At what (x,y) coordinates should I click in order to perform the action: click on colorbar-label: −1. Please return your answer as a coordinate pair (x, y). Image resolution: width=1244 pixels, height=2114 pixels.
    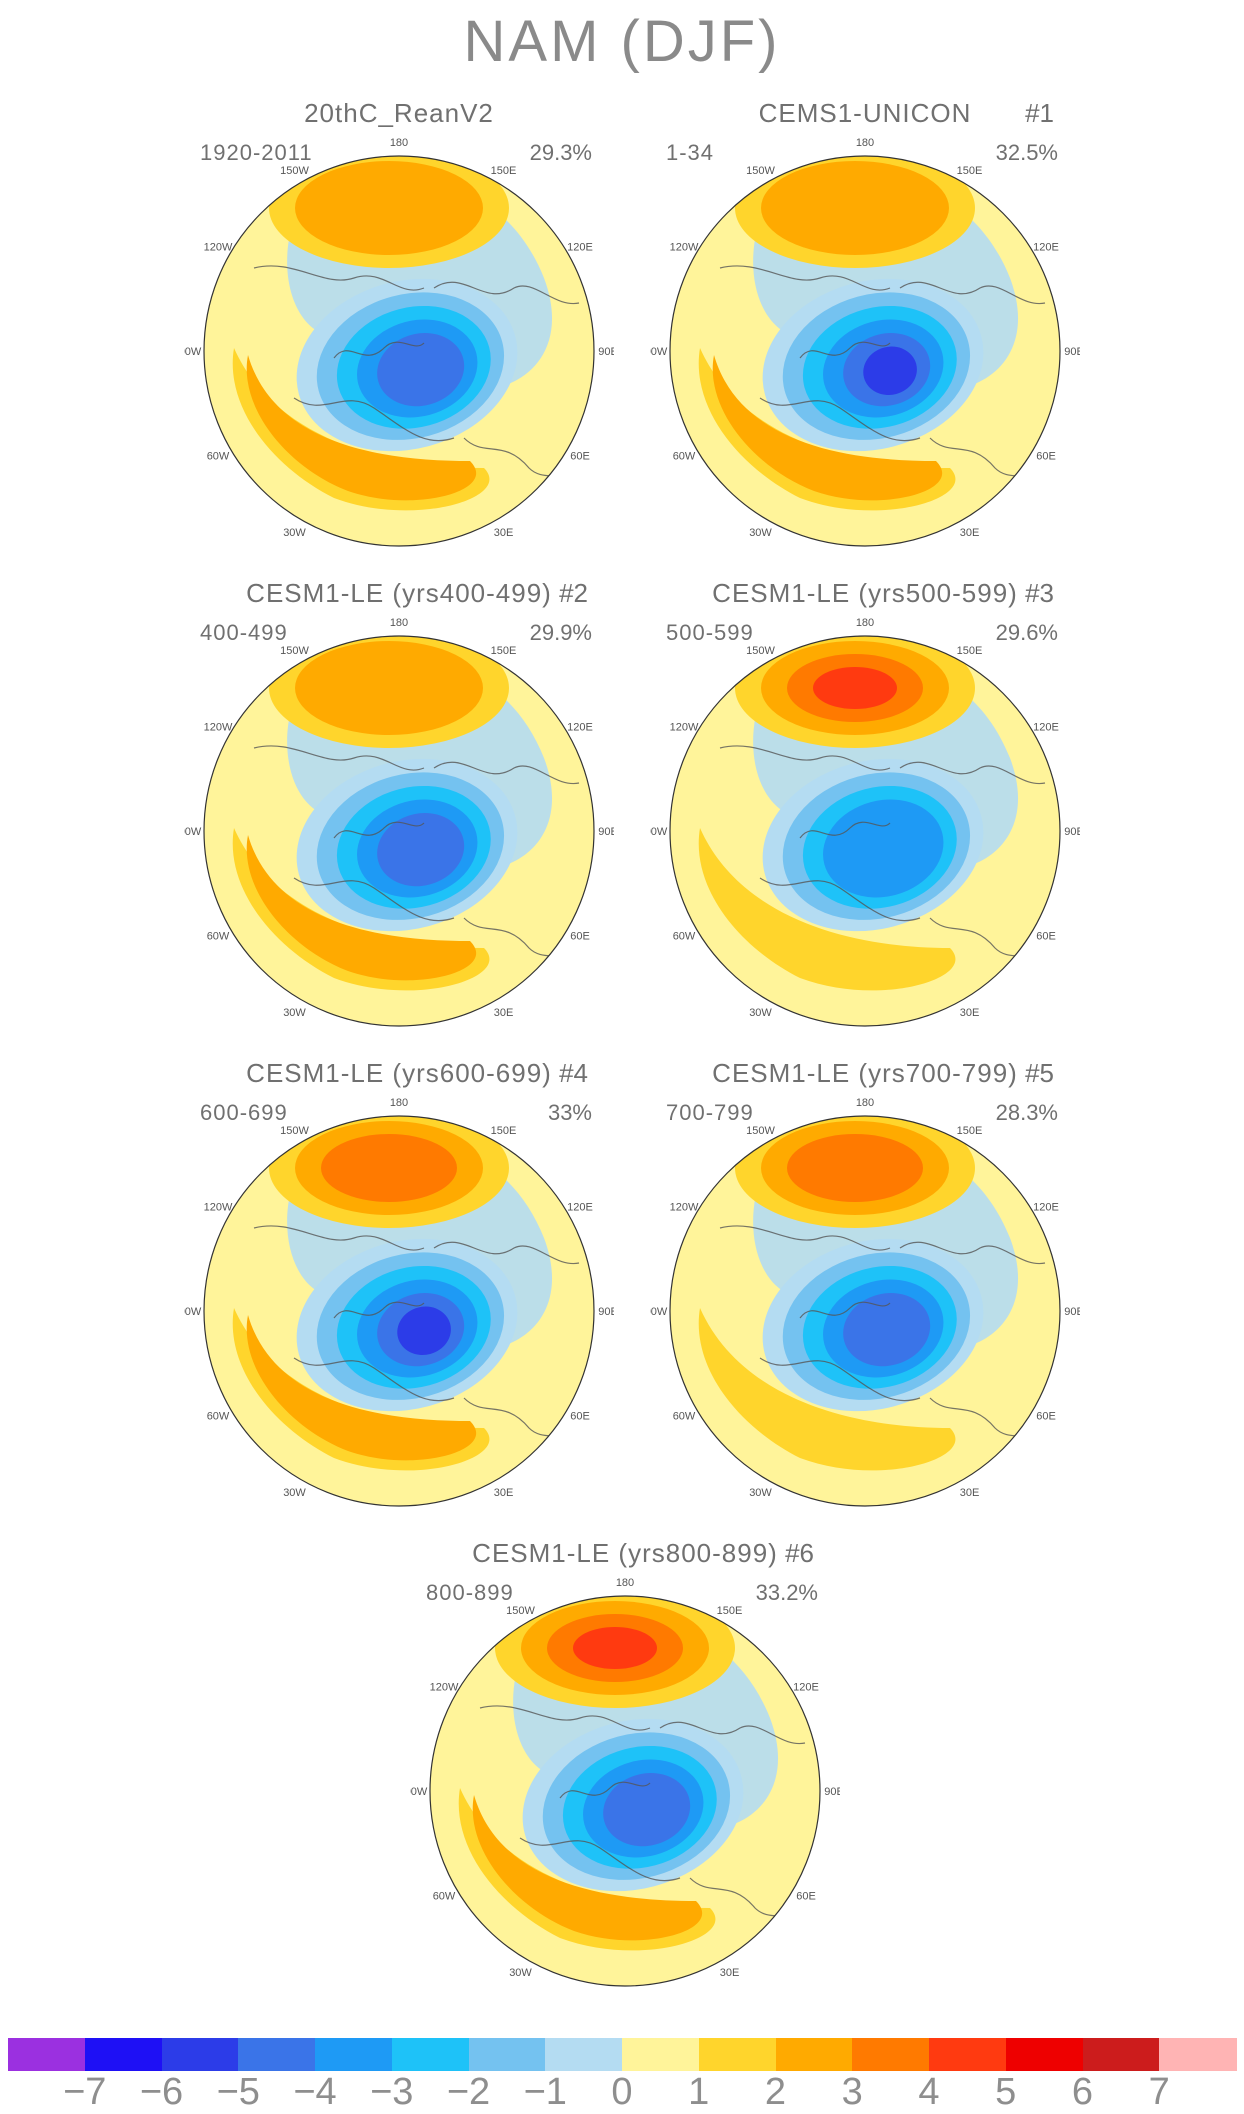
    Looking at the image, I should click on (545, 2092).